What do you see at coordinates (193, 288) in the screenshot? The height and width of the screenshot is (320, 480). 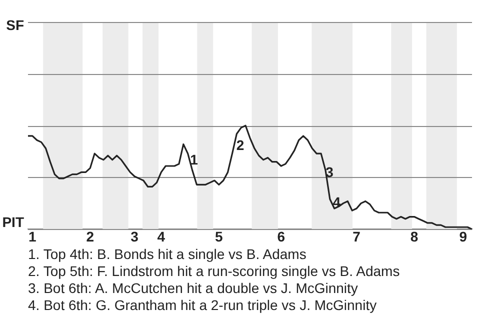 I see `text: 3. Bot 6th: A. McCutchen hit a double vs J. McGinnity` at bounding box center [193, 288].